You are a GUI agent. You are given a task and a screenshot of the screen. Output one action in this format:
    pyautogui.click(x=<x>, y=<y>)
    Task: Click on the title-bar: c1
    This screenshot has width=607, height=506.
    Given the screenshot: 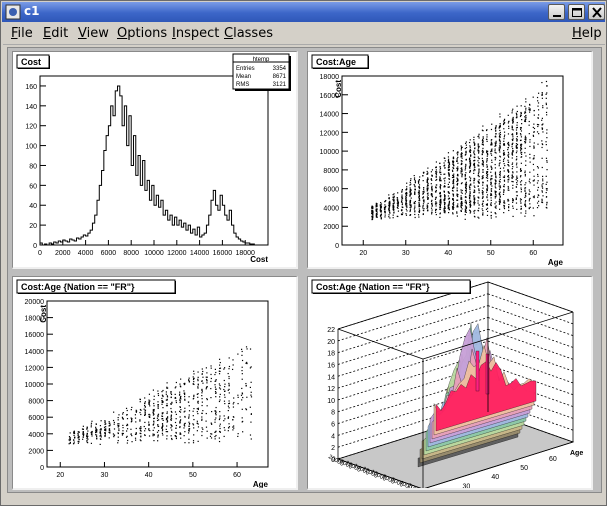 What is the action you would take?
    pyautogui.click(x=303, y=12)
    